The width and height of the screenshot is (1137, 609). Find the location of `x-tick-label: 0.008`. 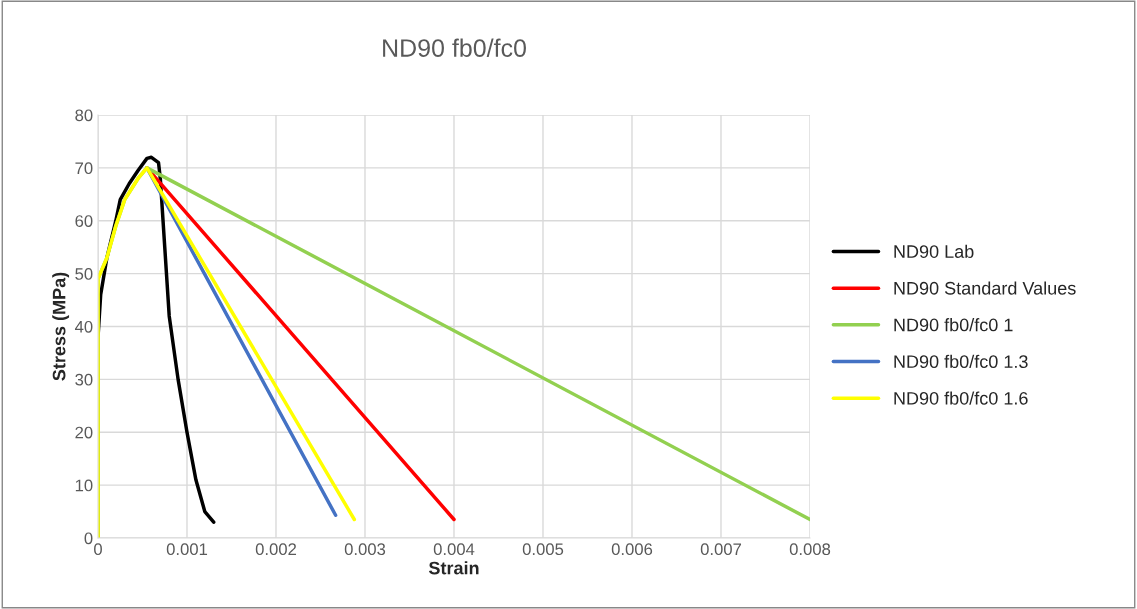

x-tick-label: 0.008 is located at coordinates (810, 549).